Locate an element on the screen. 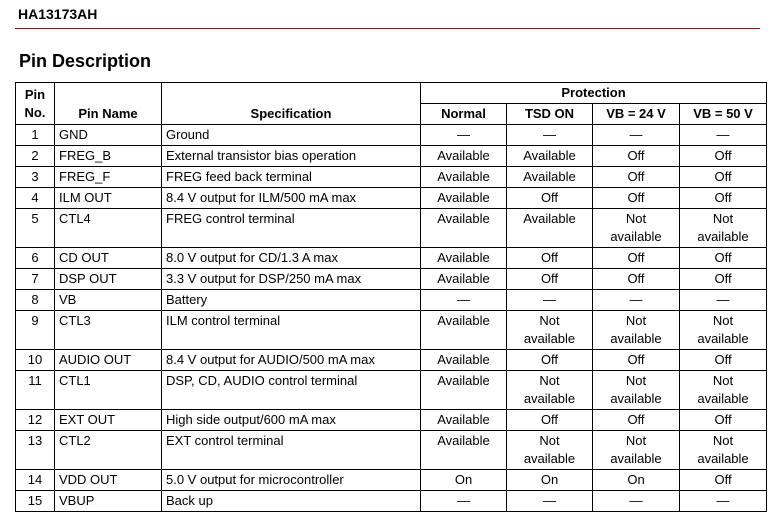 The image size is (777, 520). pin-no-cell: 10 is located at coordinates (35, 360).